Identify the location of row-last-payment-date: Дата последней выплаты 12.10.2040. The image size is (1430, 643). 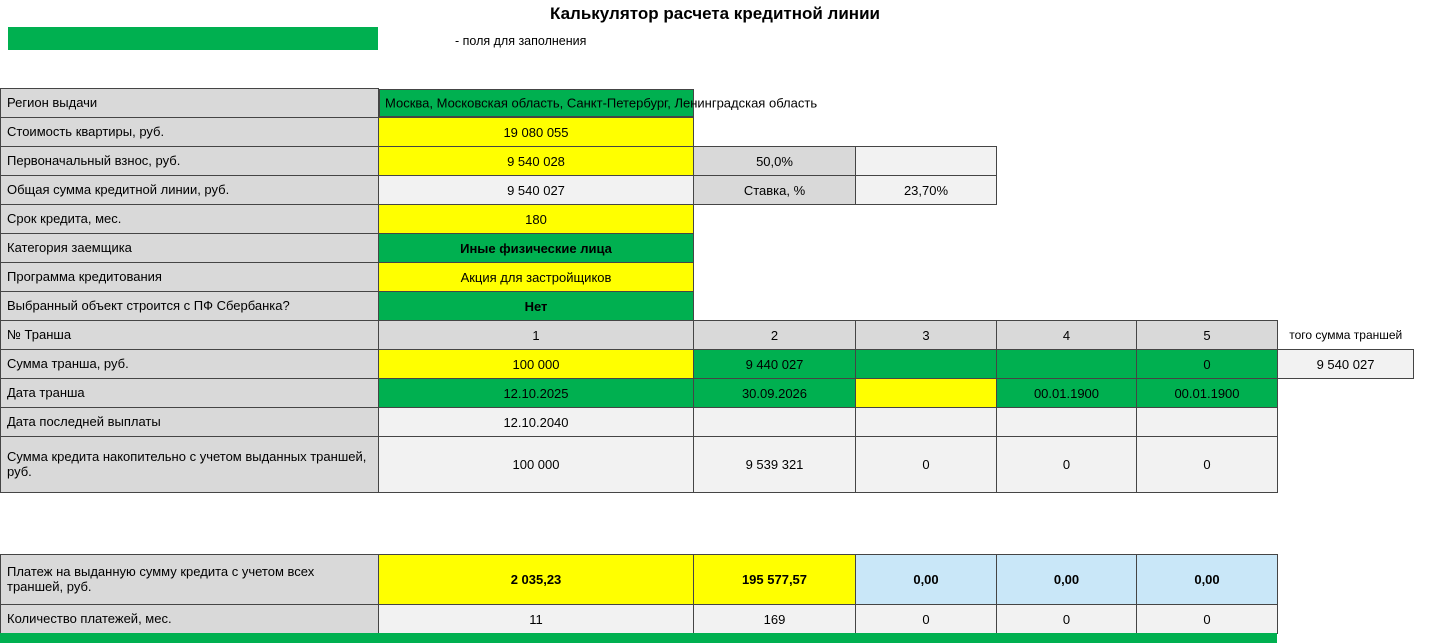
(707, 422).